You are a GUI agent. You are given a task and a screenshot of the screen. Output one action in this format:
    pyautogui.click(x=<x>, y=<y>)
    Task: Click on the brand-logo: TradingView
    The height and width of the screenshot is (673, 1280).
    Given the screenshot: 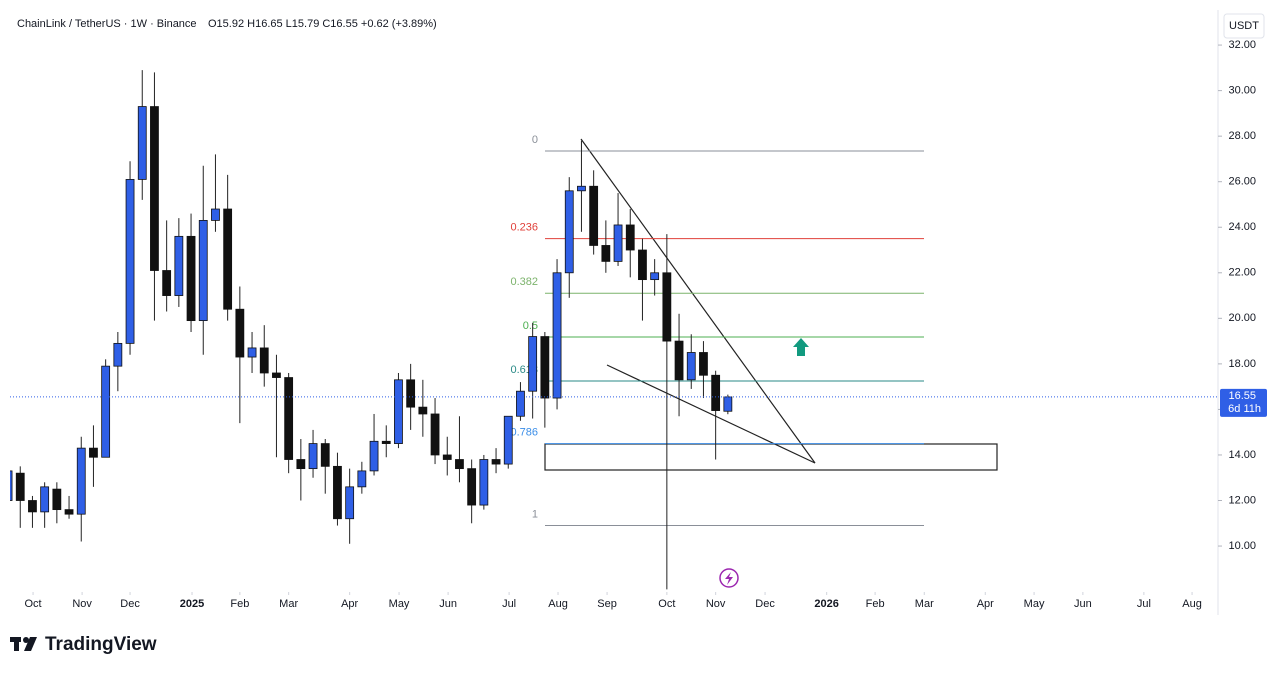 What is the action you would take?
    pyautogui.click(x=83, y=644)
    